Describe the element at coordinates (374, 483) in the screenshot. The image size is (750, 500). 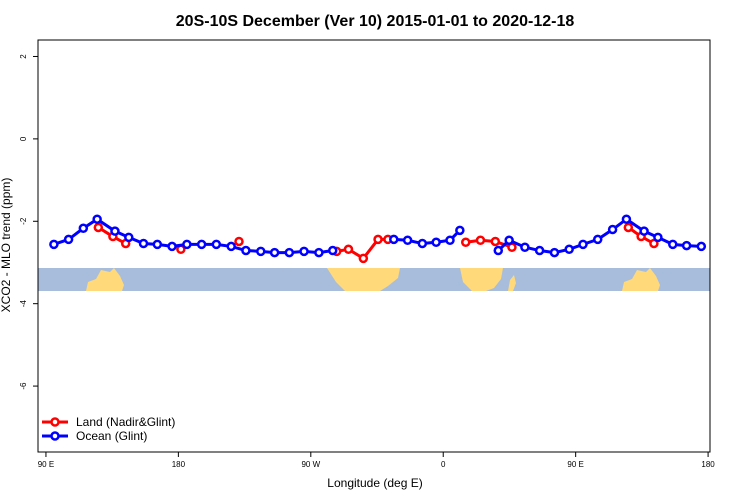
I see `x-axis-label: Longitude (deg E)` at that location.